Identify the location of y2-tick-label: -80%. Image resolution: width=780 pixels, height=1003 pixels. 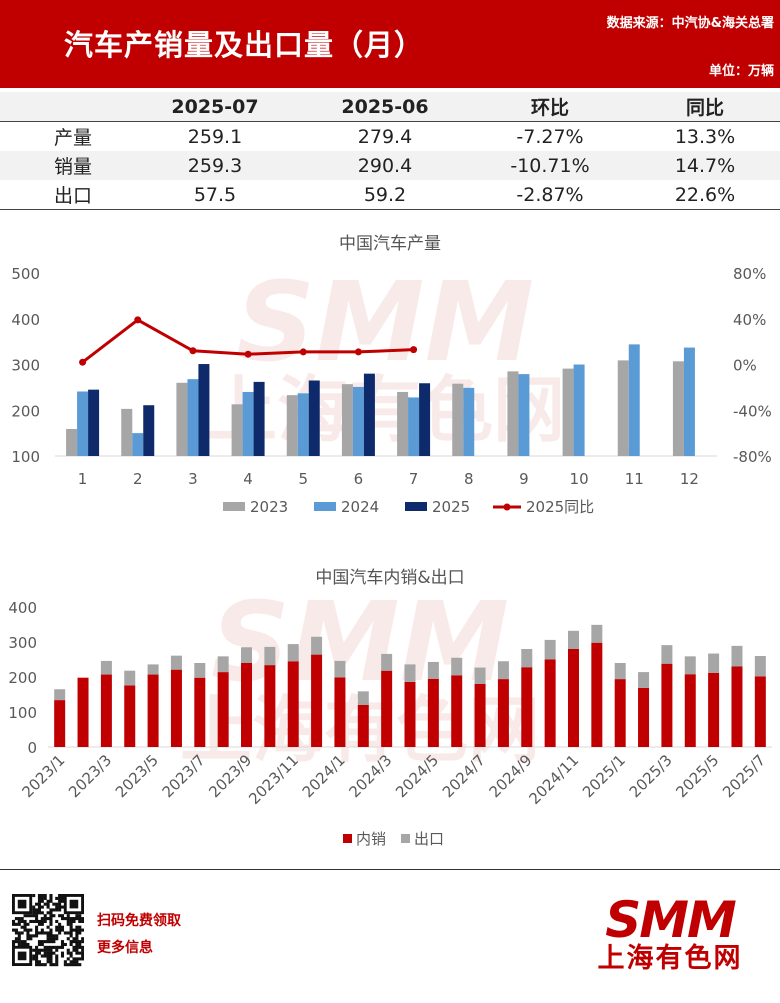
(752, 457).